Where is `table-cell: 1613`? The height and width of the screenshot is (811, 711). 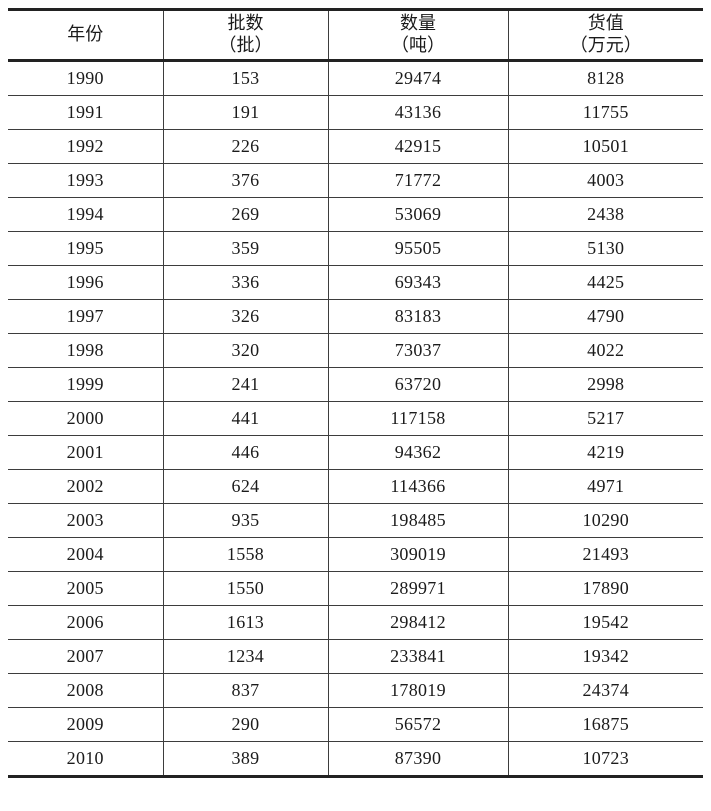
table-cell: 1613 is located at coordinates (246, 622).